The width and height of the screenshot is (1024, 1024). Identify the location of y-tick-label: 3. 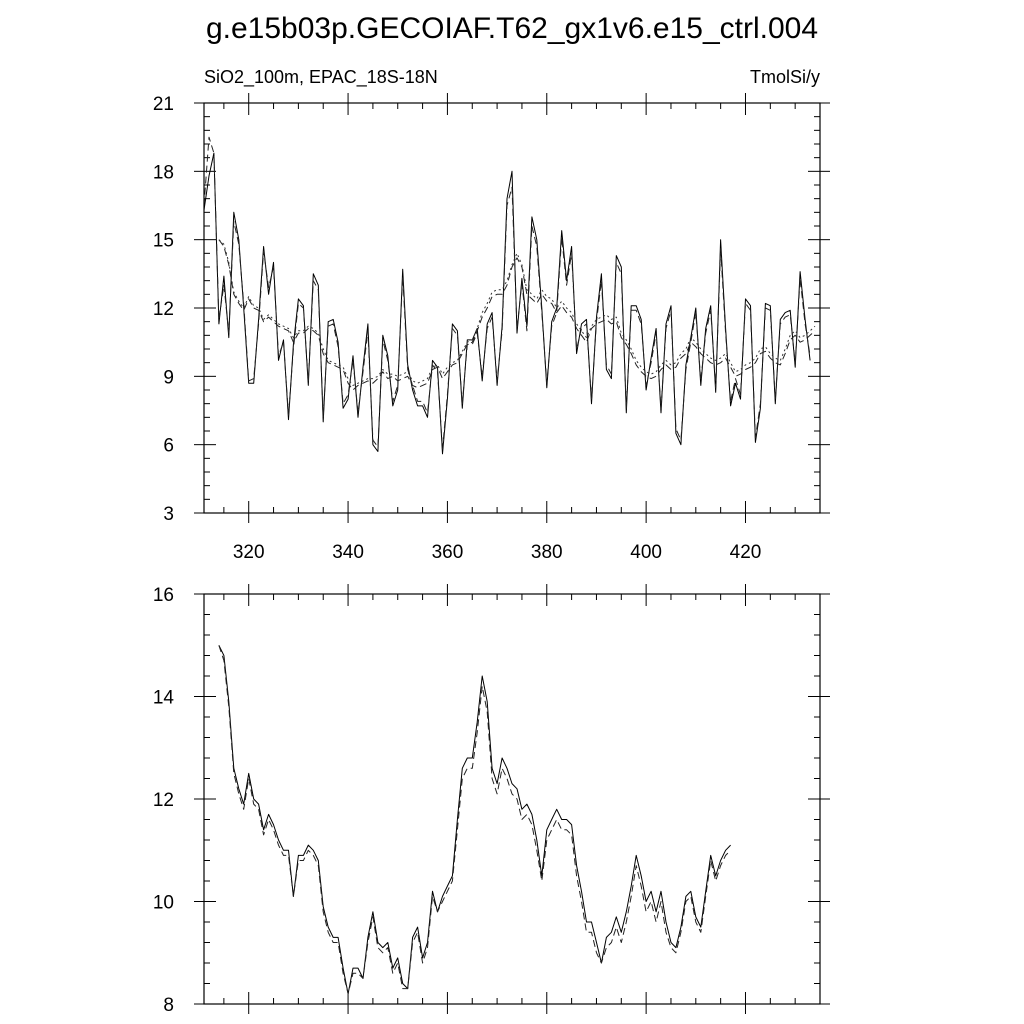
(168, 514).